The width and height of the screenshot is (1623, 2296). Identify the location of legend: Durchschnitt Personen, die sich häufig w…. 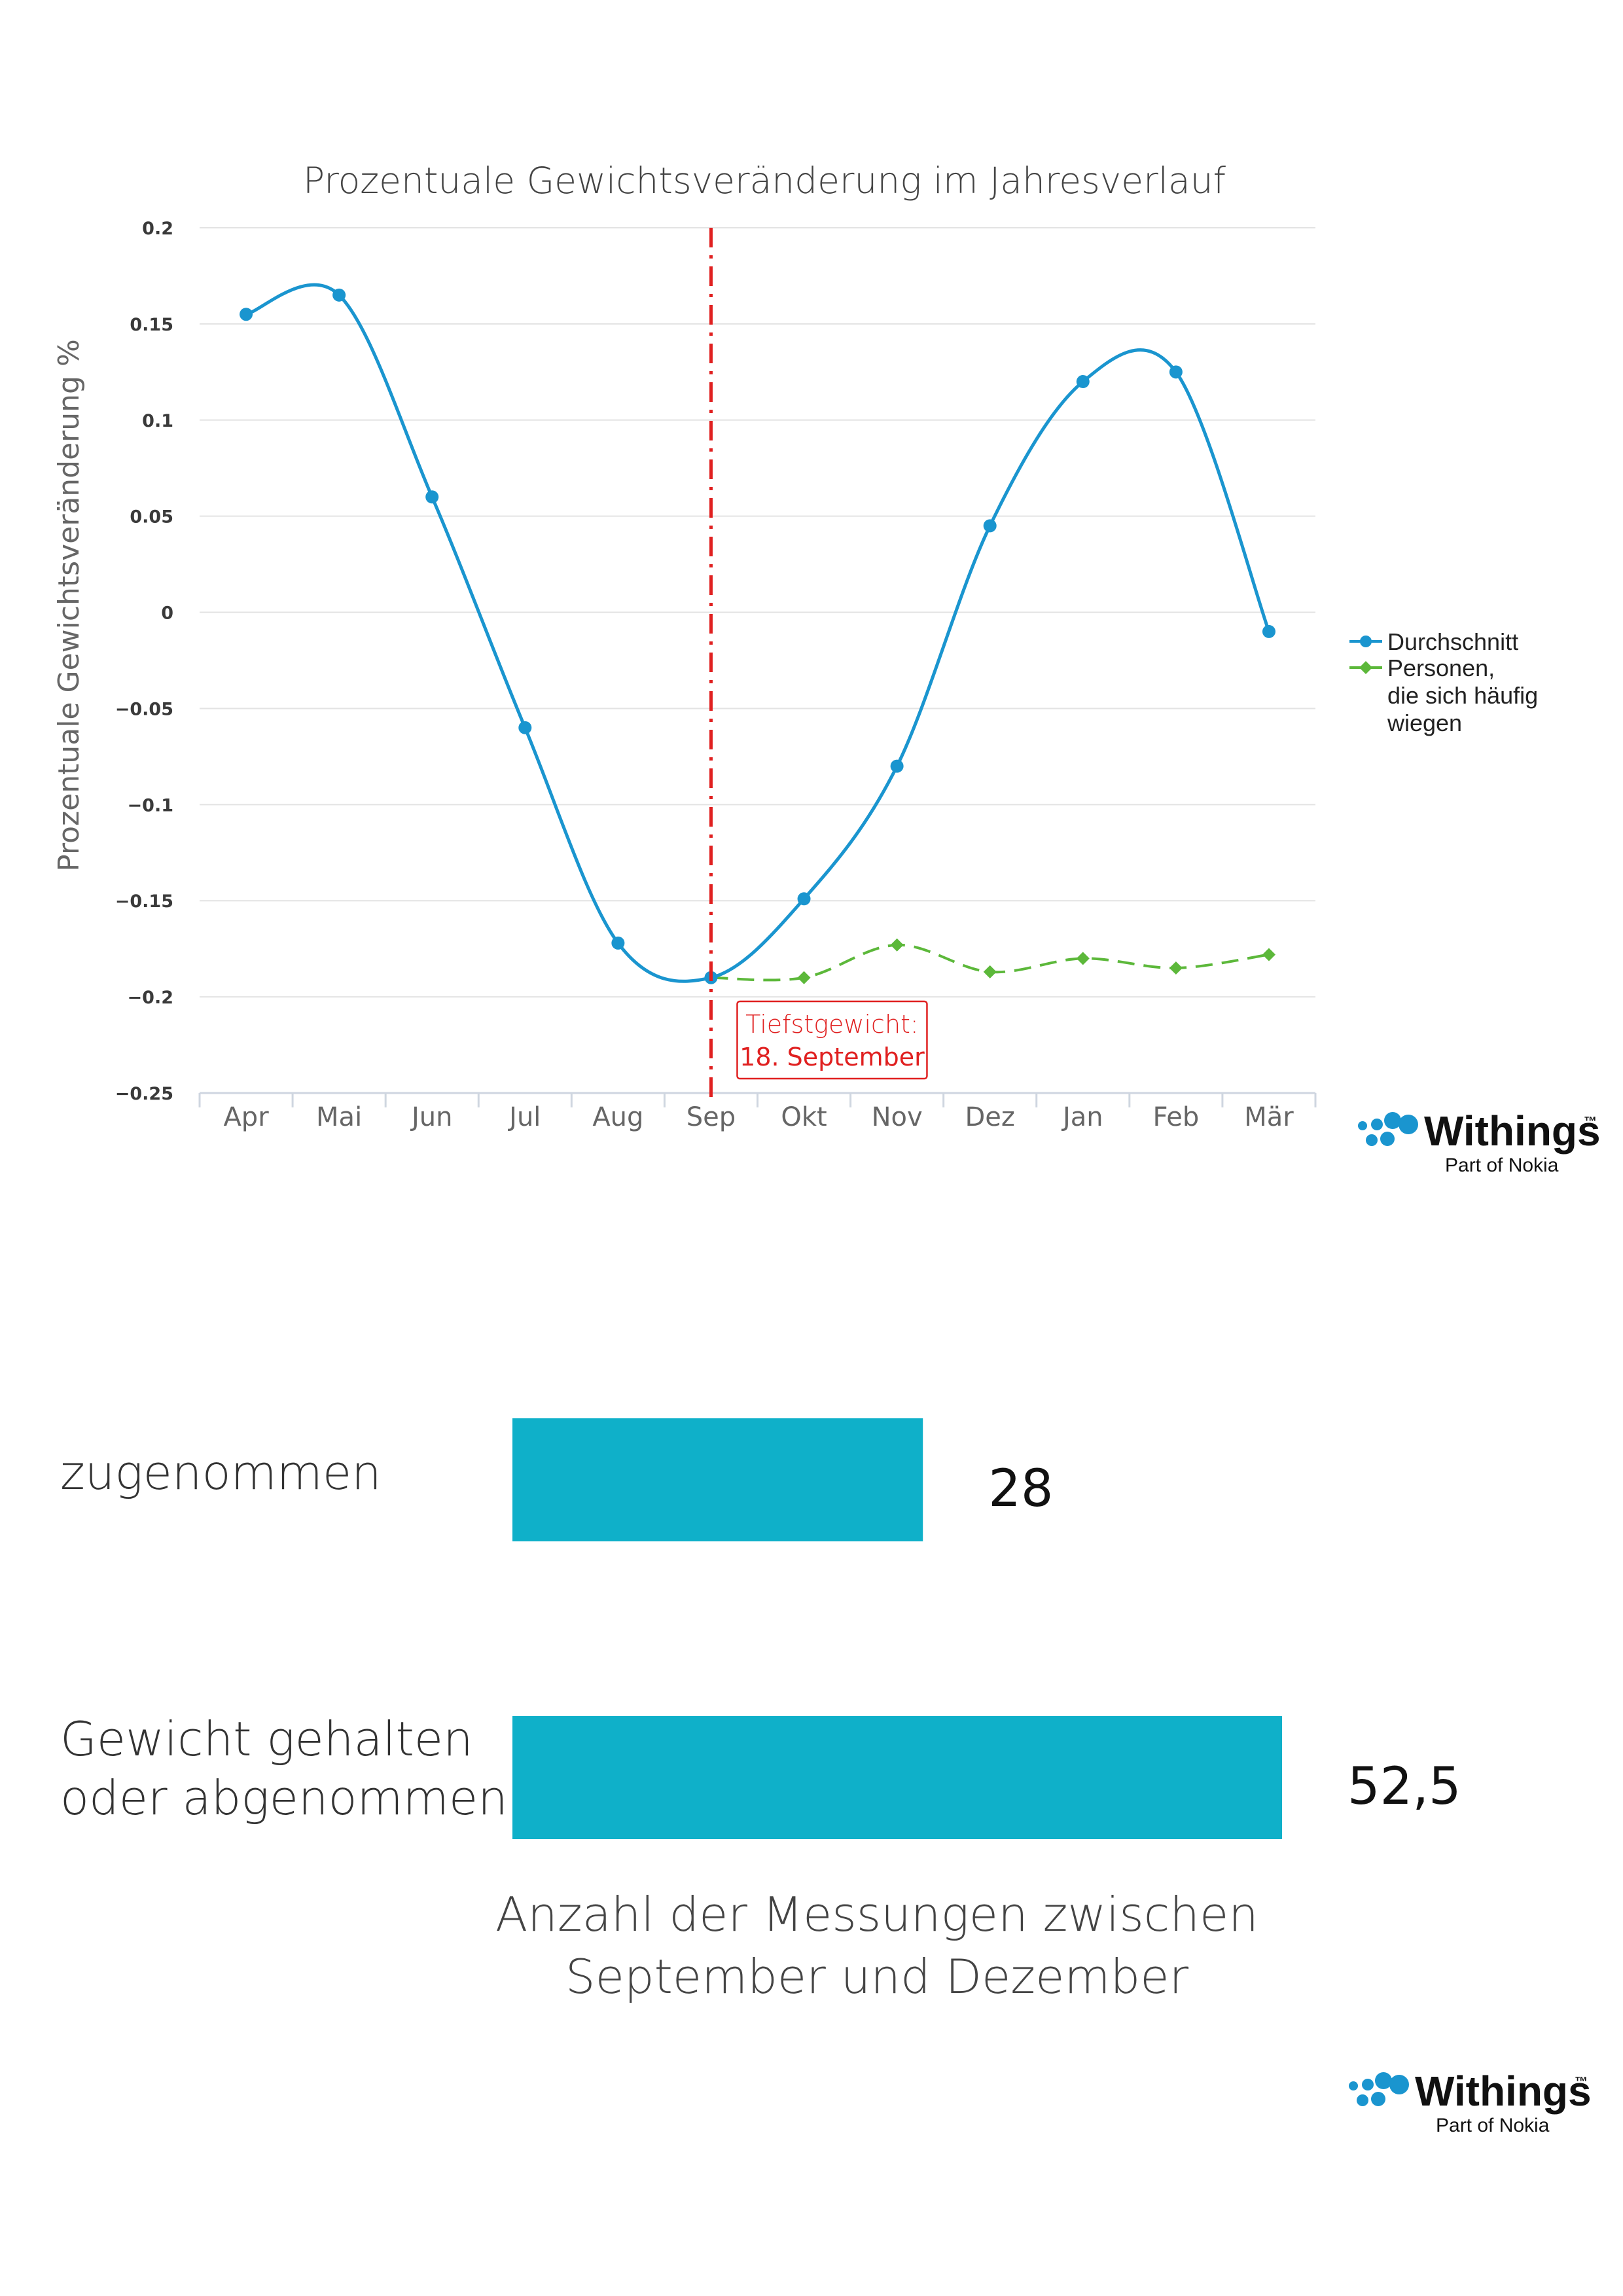
(1444, 682).